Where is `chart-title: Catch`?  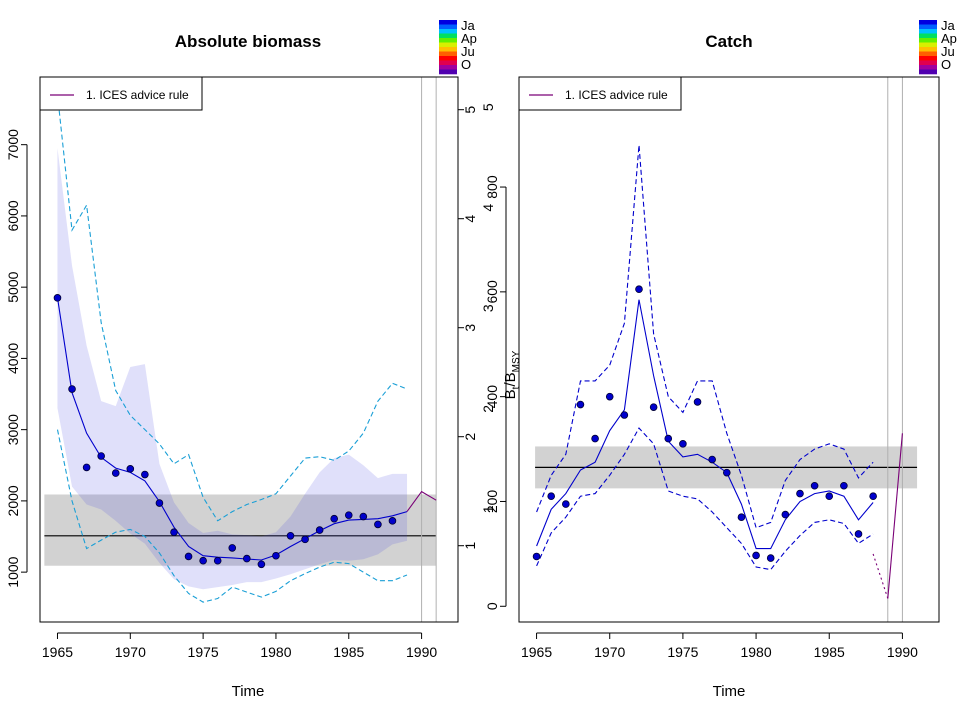 chart-title: Catch is located at coordinates (728, 41).